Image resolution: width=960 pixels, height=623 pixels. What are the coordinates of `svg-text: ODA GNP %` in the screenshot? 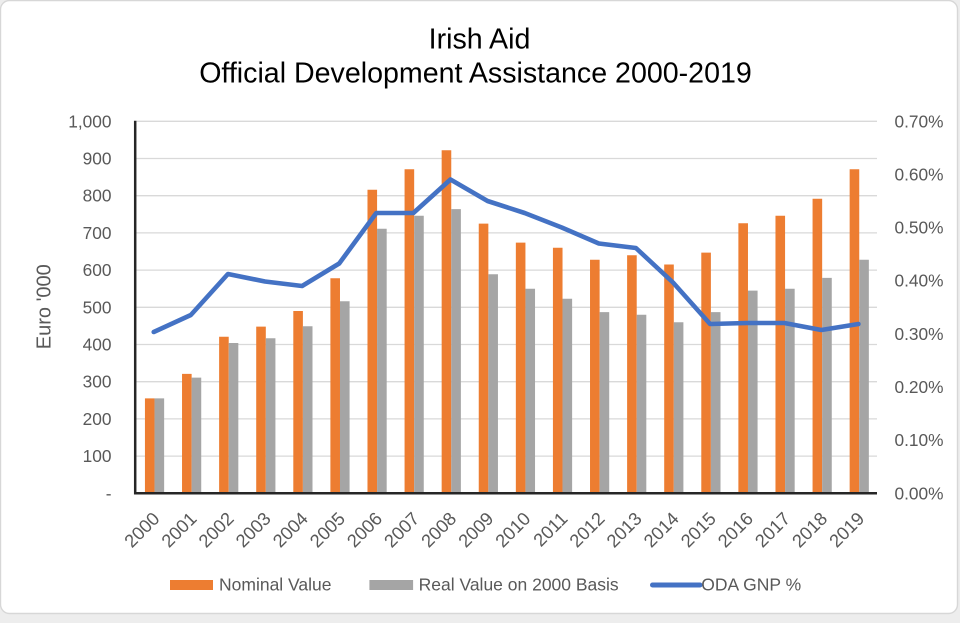 It's located at (751, 585).